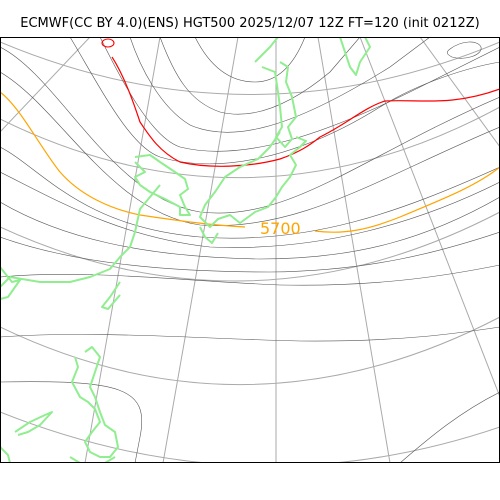 Image resolution: width=500 pixels, height=500 pixels. I want to click on coastline-korea, so click(162, 185).